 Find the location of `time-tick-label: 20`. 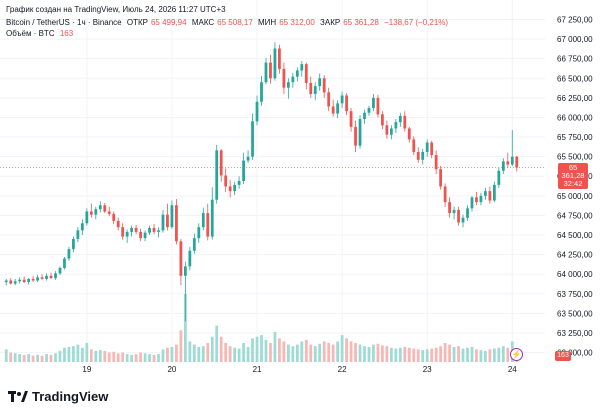

time-tick-label: 20 is located at coordinates (171, 369).